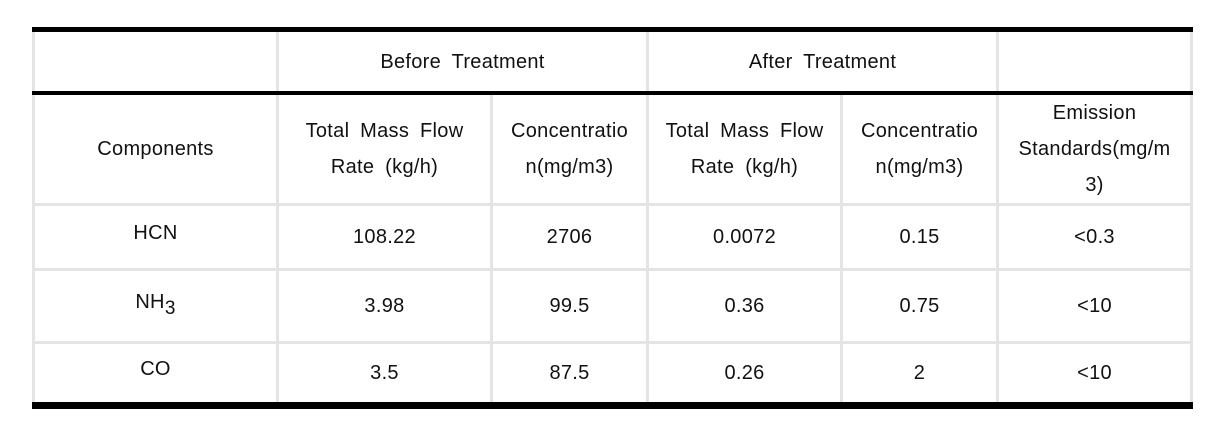 This screenshot has width=1220, height=440. Describe the element at coordinates (384, 237) in the screenshot. I see `cell-mass-flow-before: 108.22` at that location.